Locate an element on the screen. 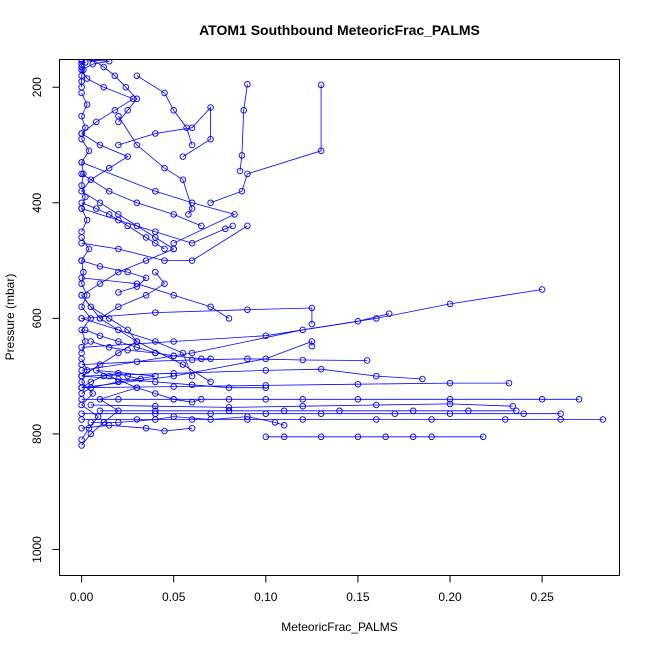 The height and width of the screenshot is (650, 650). y-tick-label: 200 is located at coordinates (37, 87).